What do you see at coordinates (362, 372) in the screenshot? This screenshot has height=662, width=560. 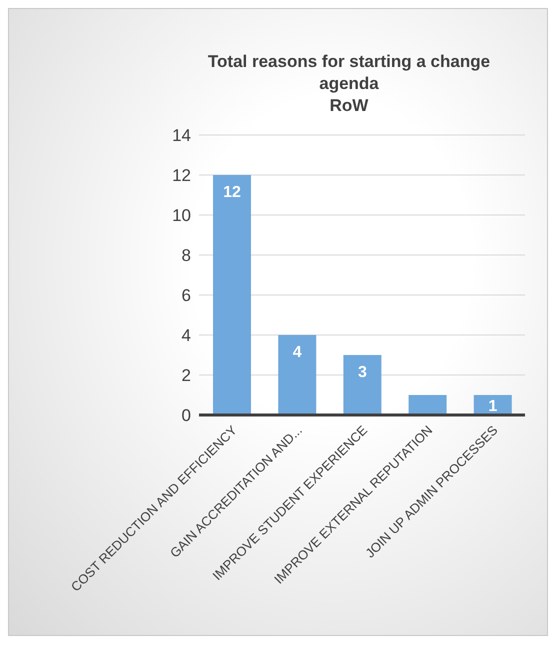 I see `data-label: 3` at bounding box center [362, 372].